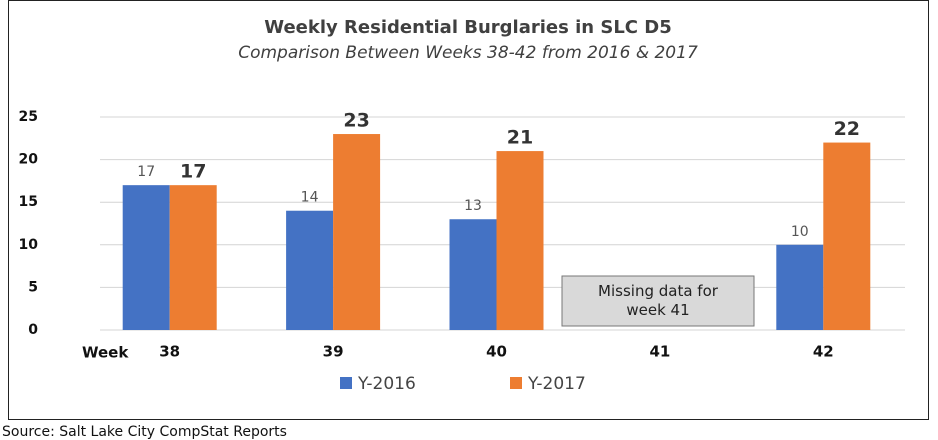  Describe the element at coordinates (823, 352) in the screenshot. I see `x-tick-label: 42` at that location.